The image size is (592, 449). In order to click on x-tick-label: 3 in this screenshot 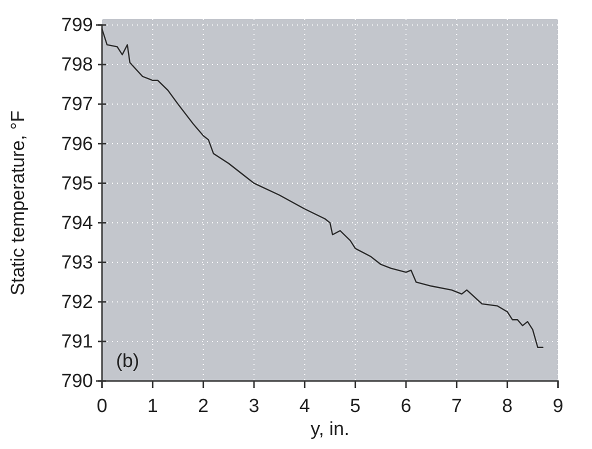, I will do `click(254, 406)`.